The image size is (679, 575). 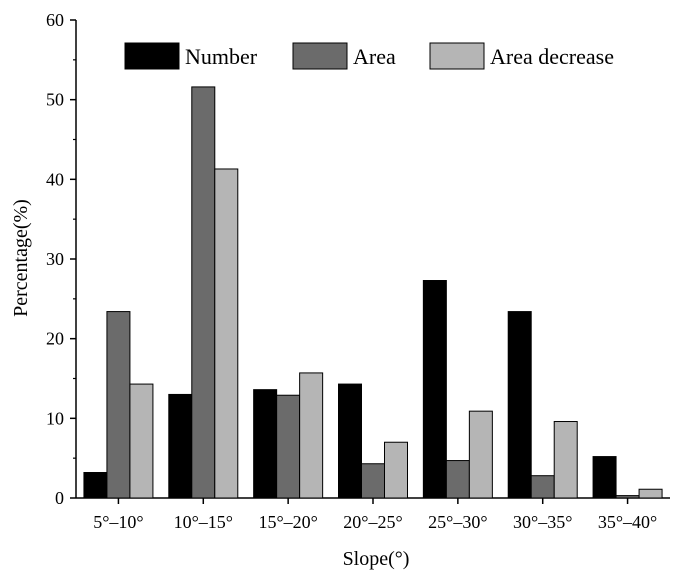 What do you see at coordinates (287, 522) in the screenshot?
I see `x-tick-label: 15°–20°` at bounding box center [287, 522].